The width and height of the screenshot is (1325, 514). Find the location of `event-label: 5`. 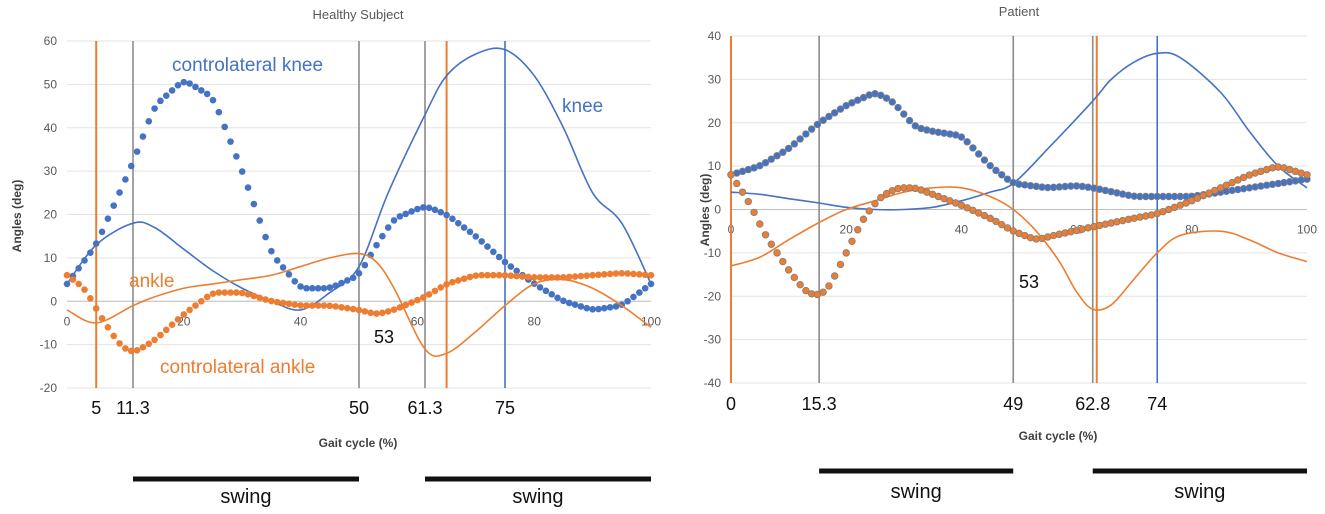

event-label: 5 is located at coordinates (96, 408).